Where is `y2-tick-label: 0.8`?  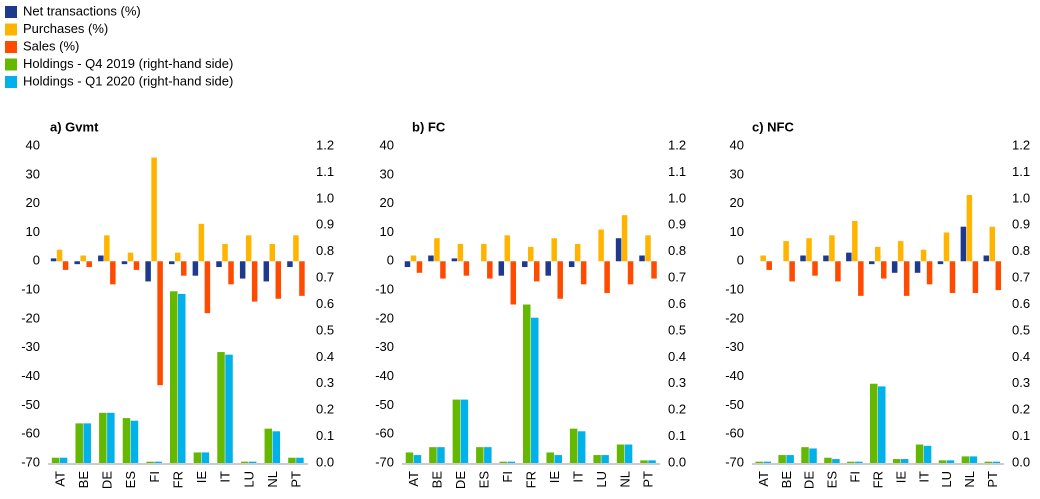 y2-tick-label: 0.8 is located at coordinates (1021, 250).